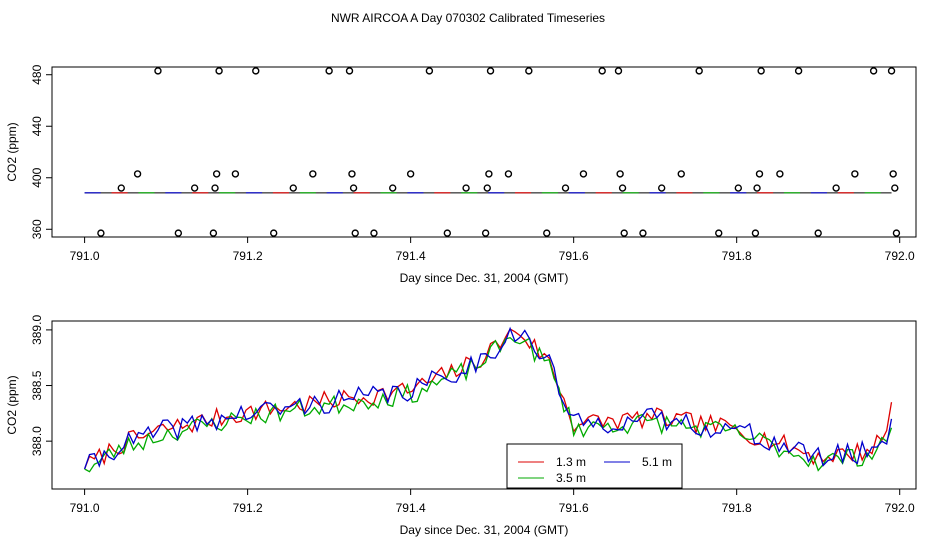 The height and width of the screenshot is (540, 936). Describe the element at coordinates (37, 229) in the screenshot. I see `top-y-tick-label: 360` at that location.